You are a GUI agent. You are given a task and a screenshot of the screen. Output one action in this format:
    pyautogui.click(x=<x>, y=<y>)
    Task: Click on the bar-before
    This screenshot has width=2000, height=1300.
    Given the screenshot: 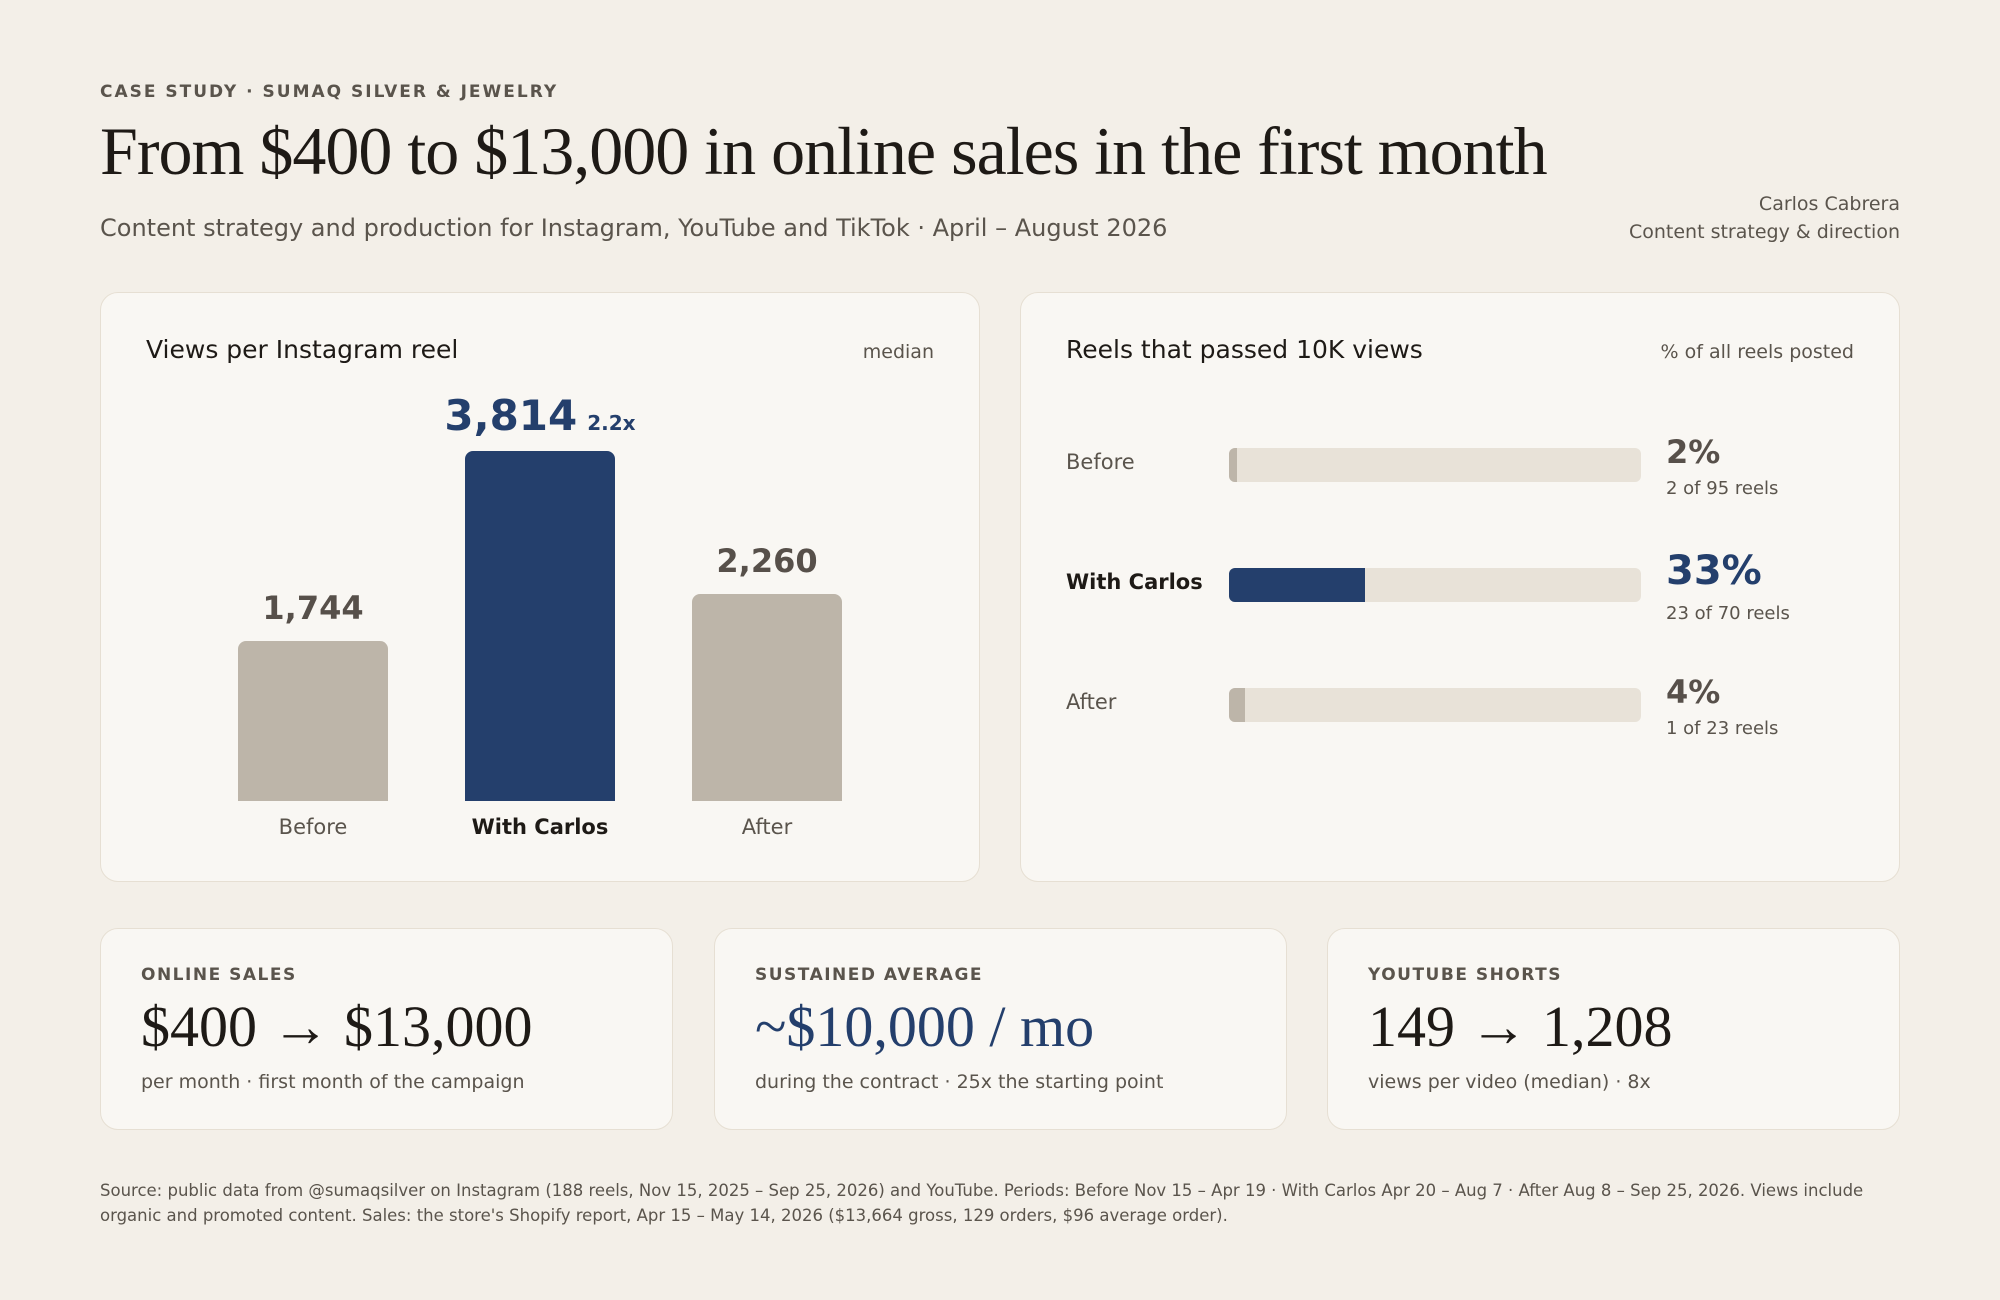 What is the action you would take?
    pyautogui.click(x=313, y=720)
    